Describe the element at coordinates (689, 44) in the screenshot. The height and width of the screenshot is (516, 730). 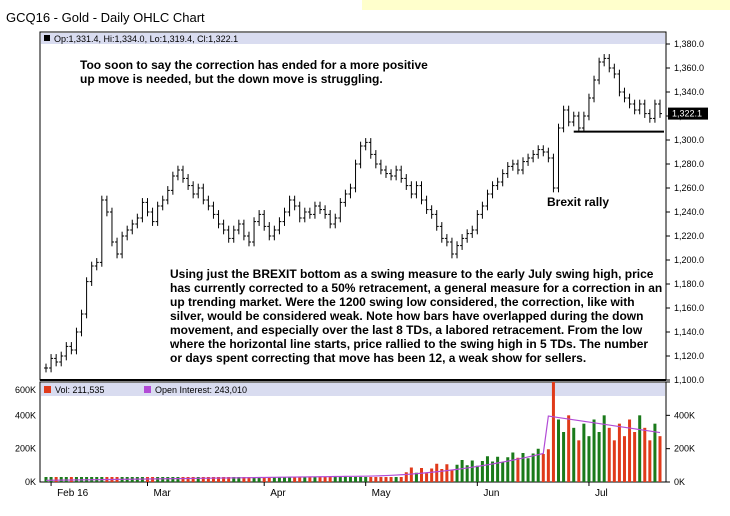
I see `price-tick-label: 1,380.0` at that location.